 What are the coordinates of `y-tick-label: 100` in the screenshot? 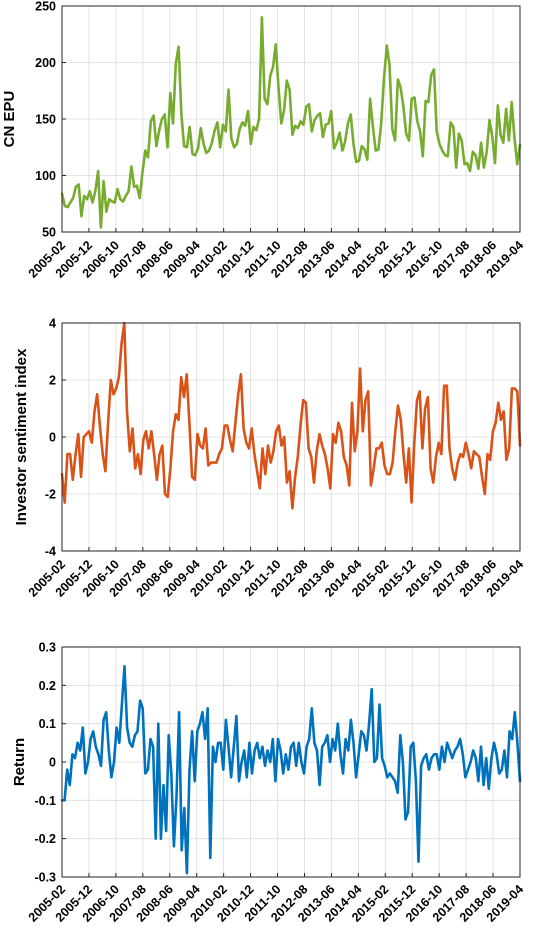 It's located at (45, 176).